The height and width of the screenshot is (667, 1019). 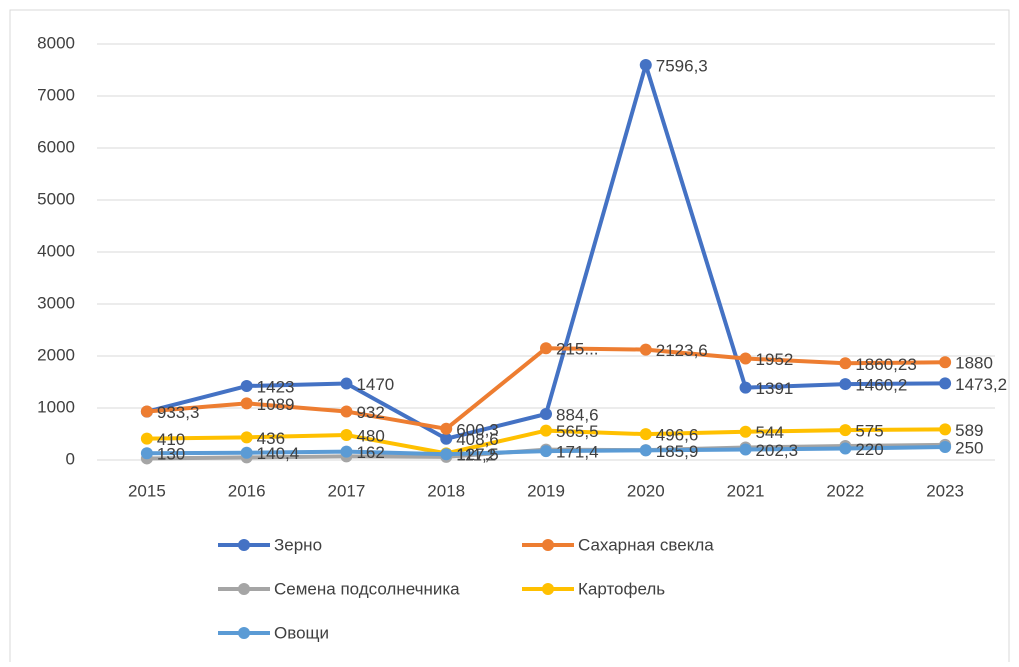 I want to click on data-label: 2123,6, so click(x=682, y=350).